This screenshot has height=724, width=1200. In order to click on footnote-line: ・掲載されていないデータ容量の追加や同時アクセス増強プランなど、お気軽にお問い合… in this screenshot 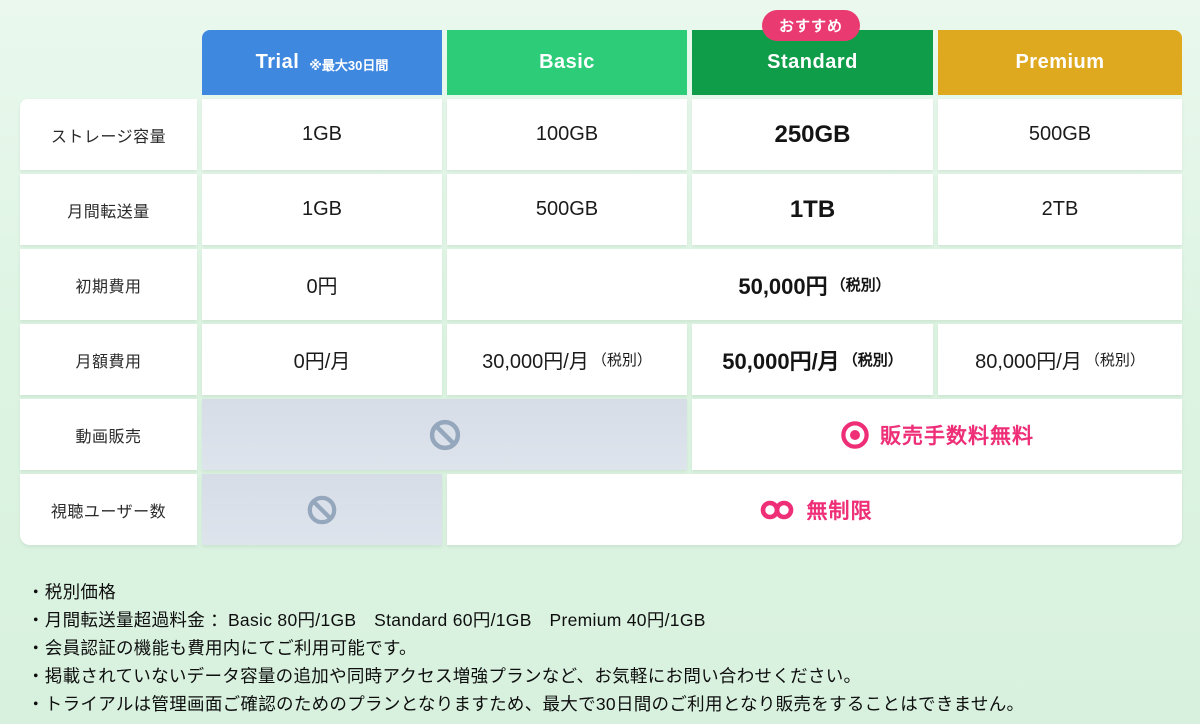, I will do `click(444, 676)`.